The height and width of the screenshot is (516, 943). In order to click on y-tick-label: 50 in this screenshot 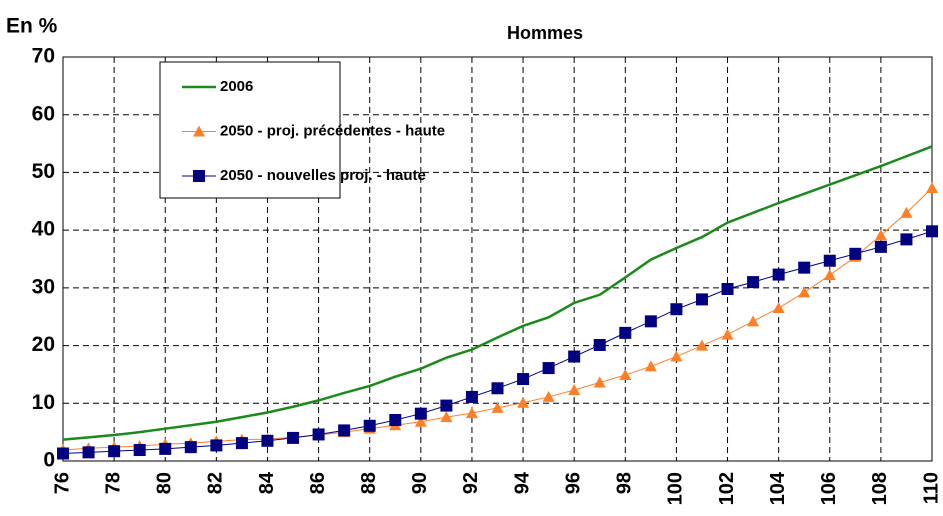, I will do `click(43, 171)`.